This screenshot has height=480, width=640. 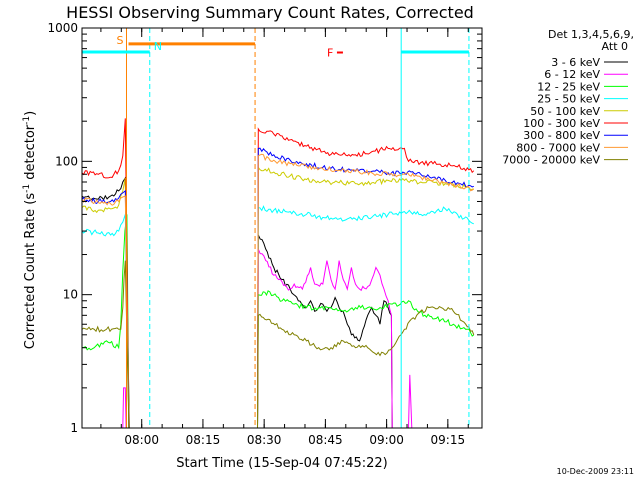 What do you see at coordinates (572, 74) in the screenshot?
I see `legend-entry-label: 6 - 12 keV` at bounding box center [572, 74].